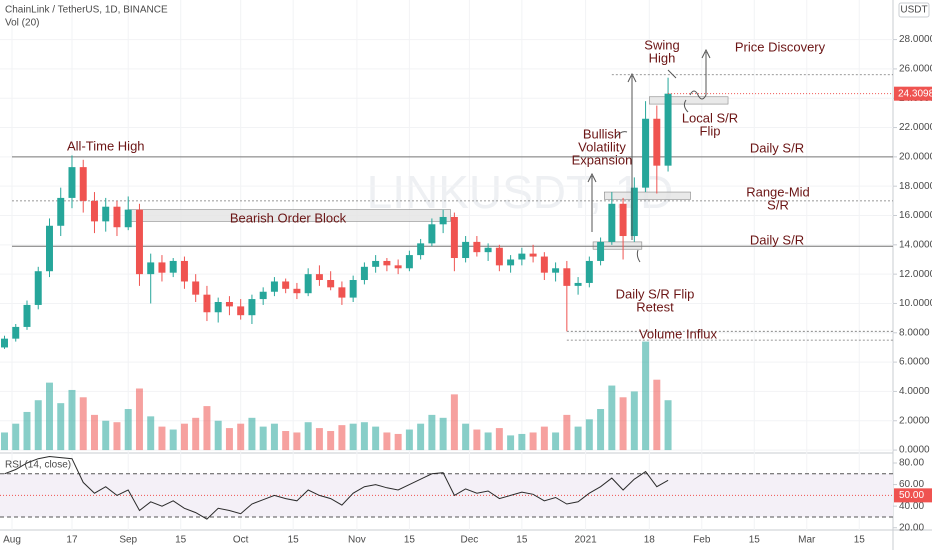 The image size is (932, 550). Describe the element at coordinates (241, 540) in the screenshot. I see `x-tick-label: Oct` at that location.